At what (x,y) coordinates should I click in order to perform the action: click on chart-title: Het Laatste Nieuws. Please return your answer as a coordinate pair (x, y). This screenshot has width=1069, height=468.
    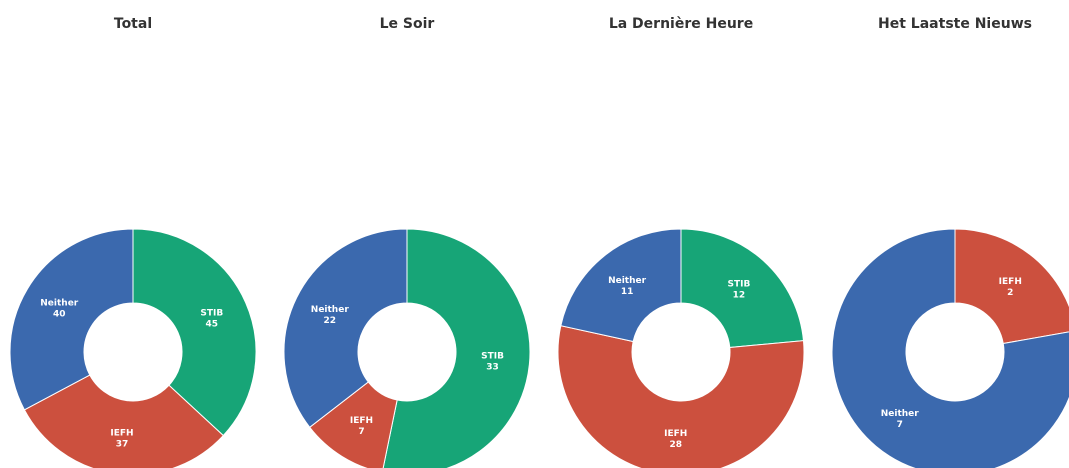
    Looking at the image, I should click on (955, 24).